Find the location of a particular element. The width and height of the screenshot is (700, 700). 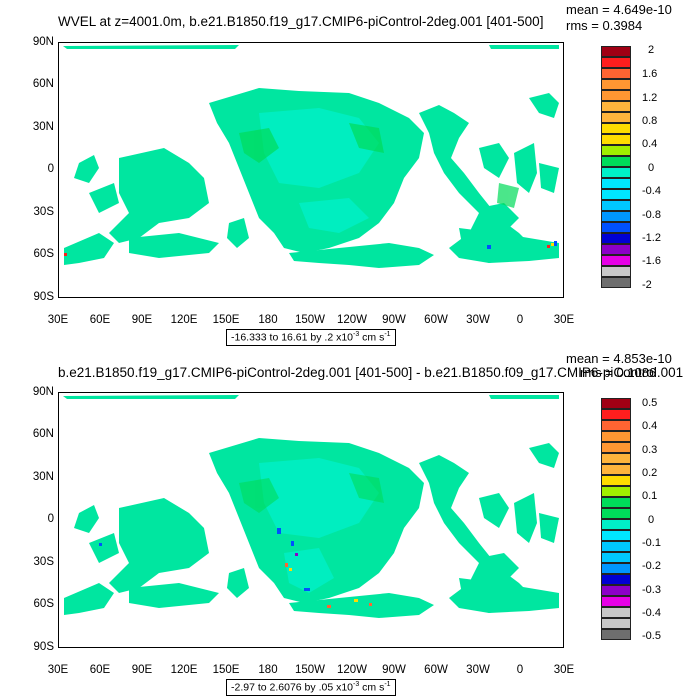

legend-label: -0.2 is located at coordinates (651, 566).